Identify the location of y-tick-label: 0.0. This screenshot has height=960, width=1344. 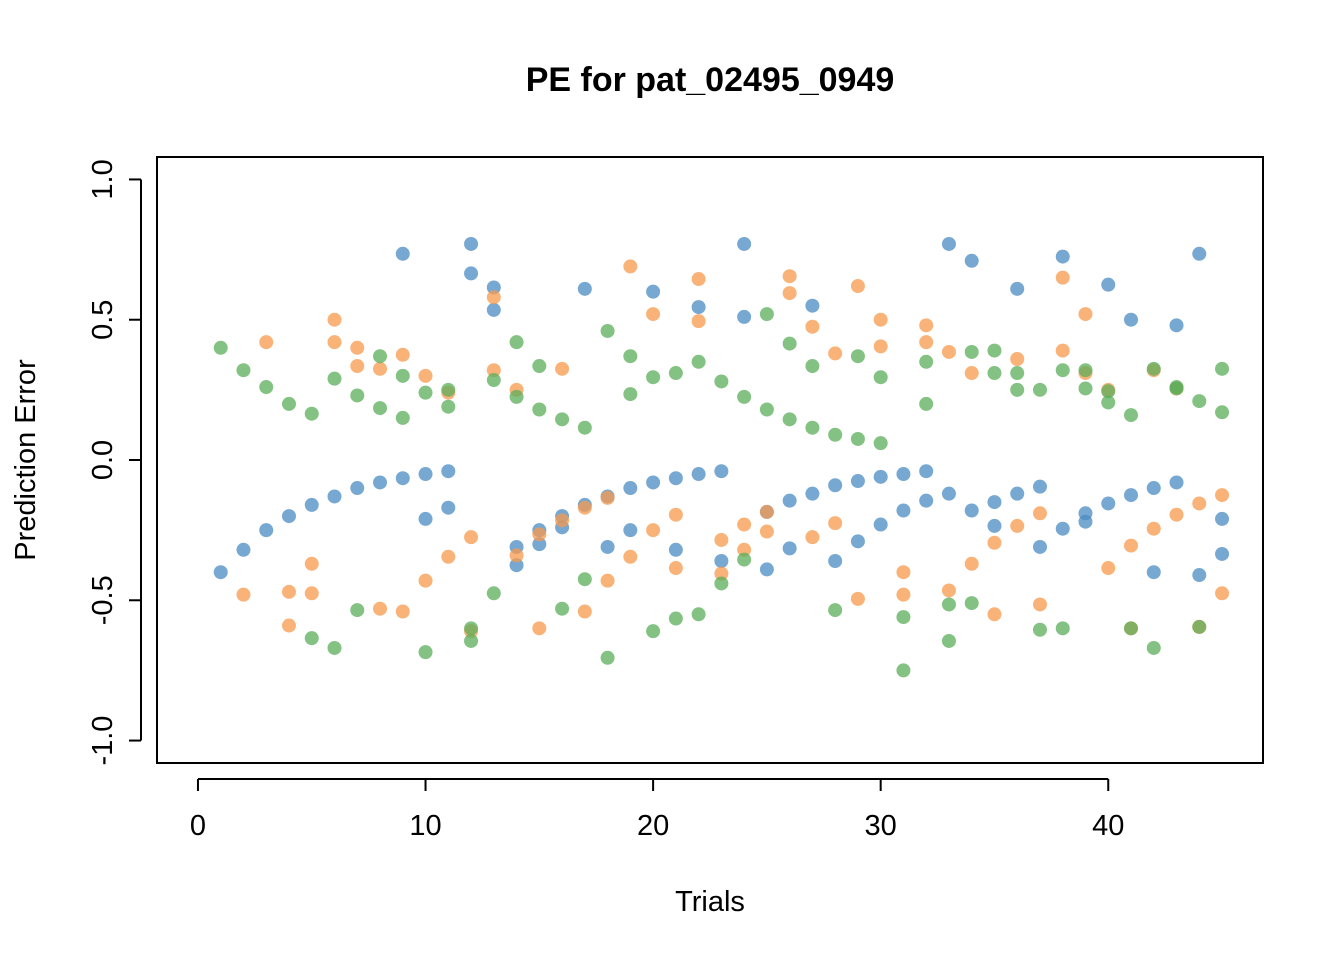
(103, 460).